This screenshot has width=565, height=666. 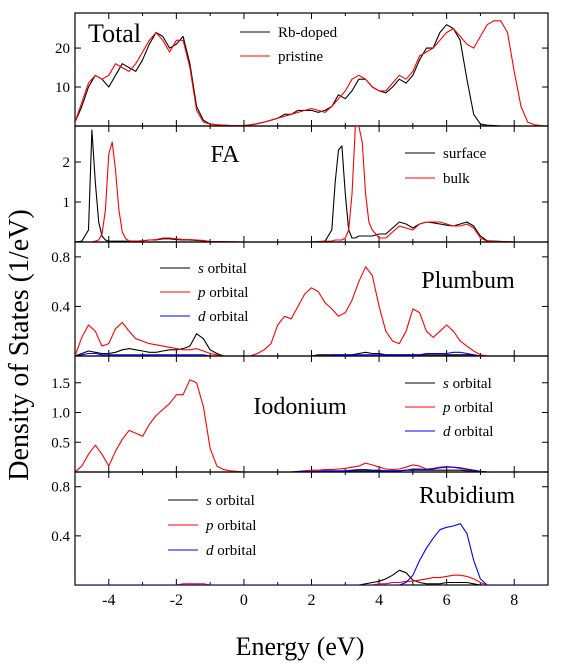 I want to click on y-tick-label: 1.0, so click(x=60, y=414).